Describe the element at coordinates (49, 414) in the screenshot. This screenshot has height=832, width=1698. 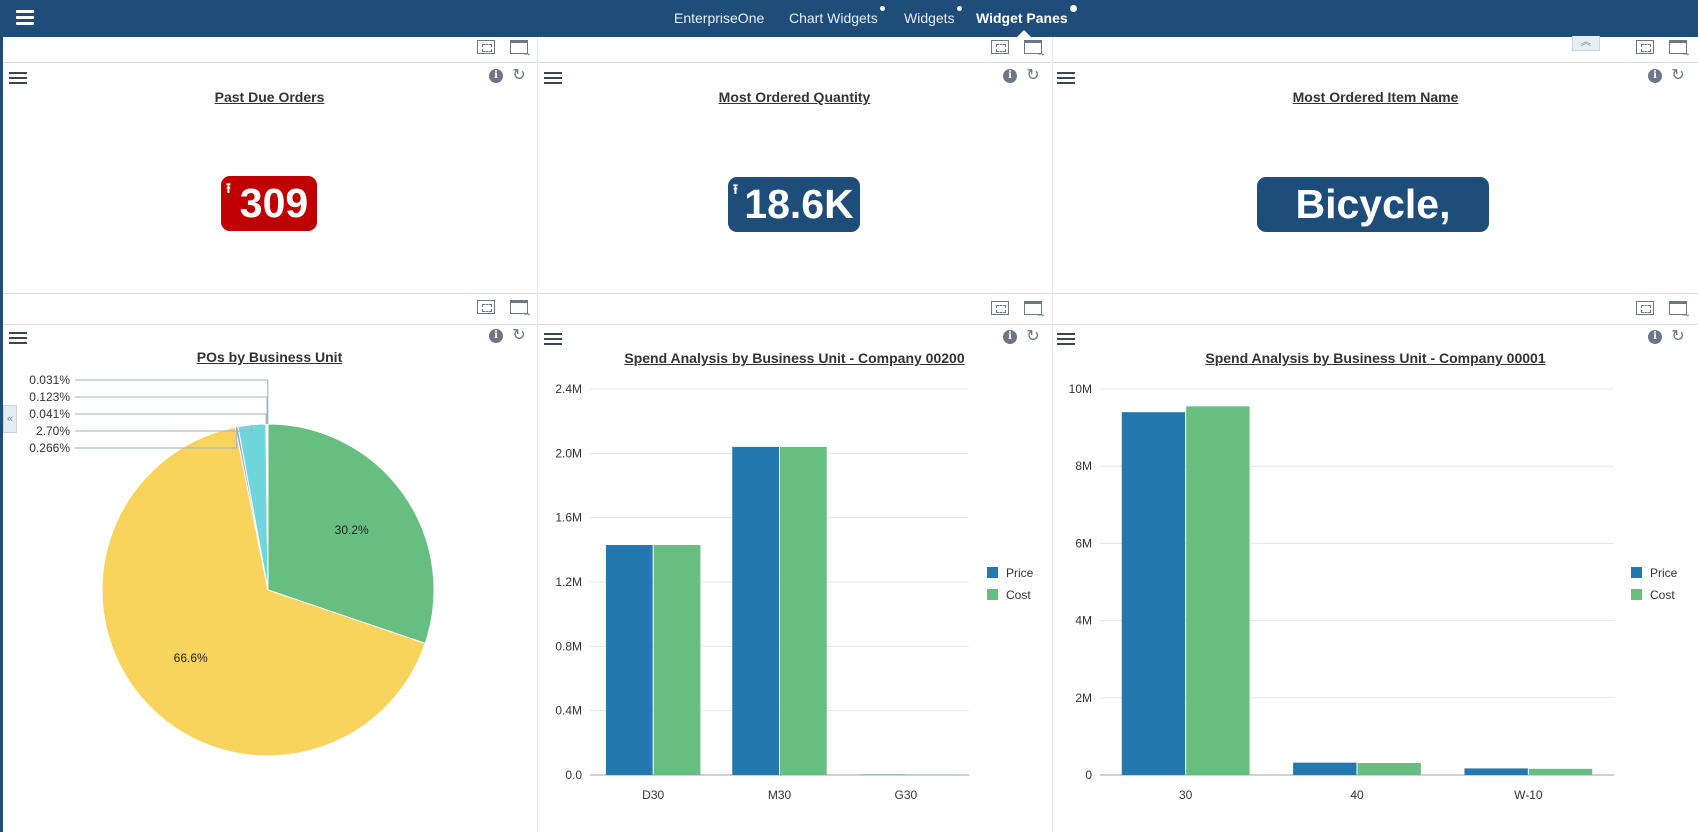
I see `pie-slice-label: 0.041%` at that location.